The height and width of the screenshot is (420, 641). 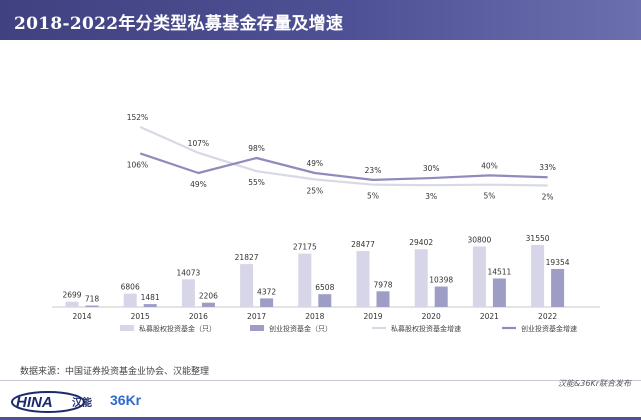 I want to click on x-tick-label: 2015, so click(x=140, y=316).